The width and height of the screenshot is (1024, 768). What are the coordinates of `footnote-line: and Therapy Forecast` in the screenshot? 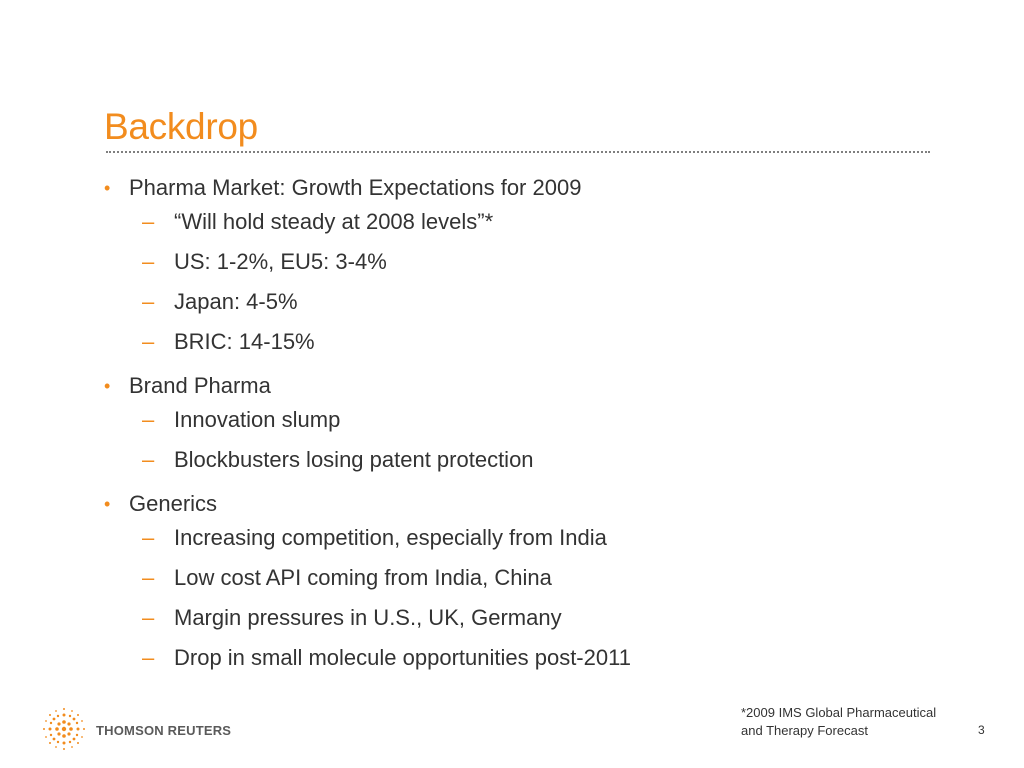 It's located at (804, 730).